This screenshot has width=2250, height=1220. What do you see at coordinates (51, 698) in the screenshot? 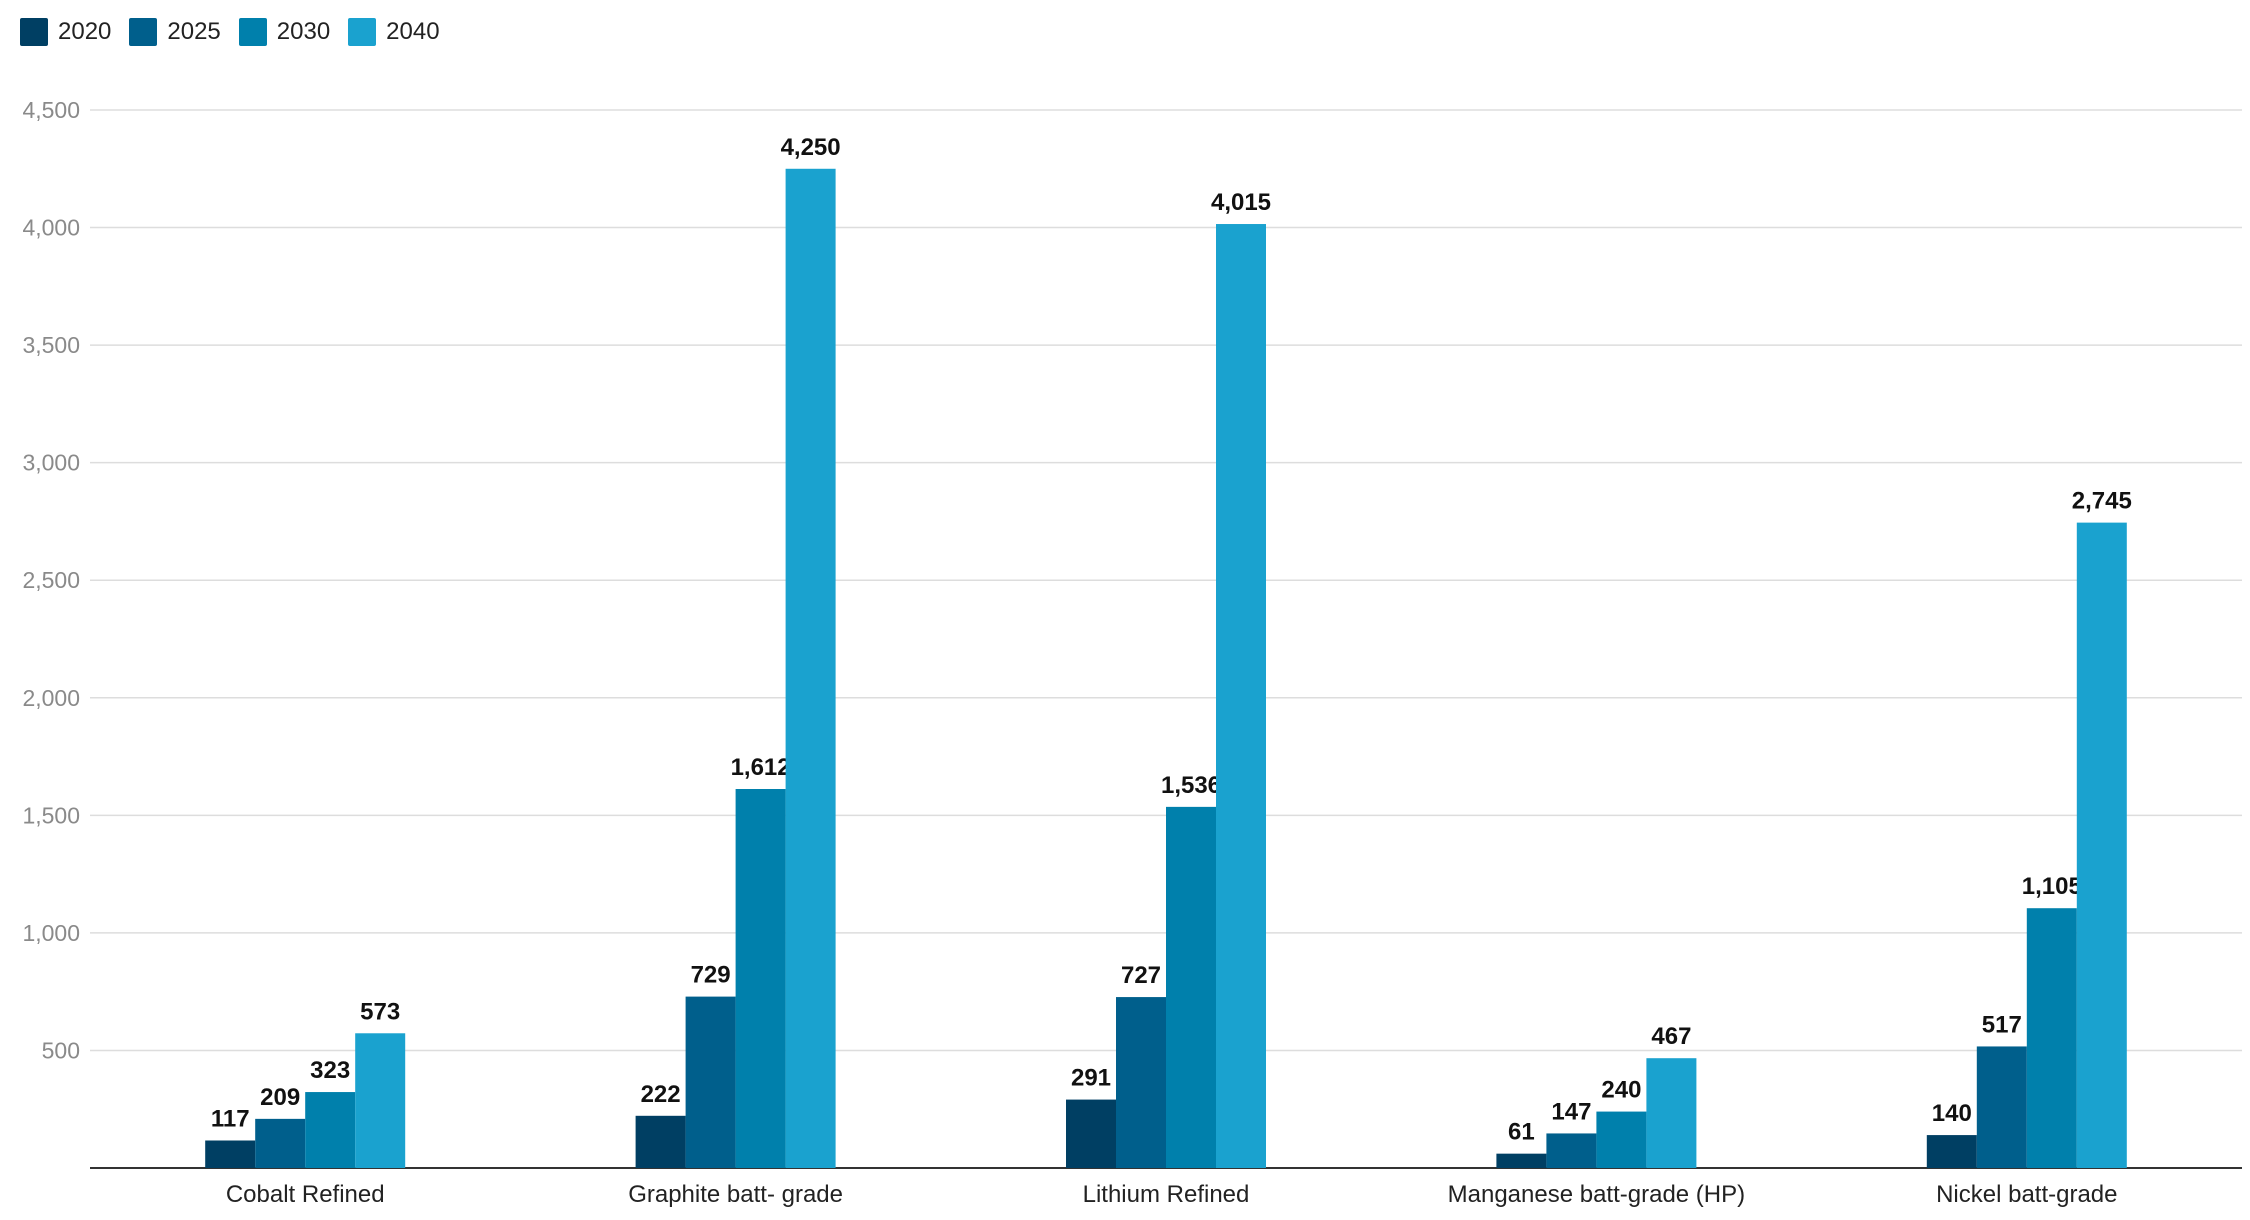
I see `y-tick-label: 2,000` at bounding box center [51, 698].